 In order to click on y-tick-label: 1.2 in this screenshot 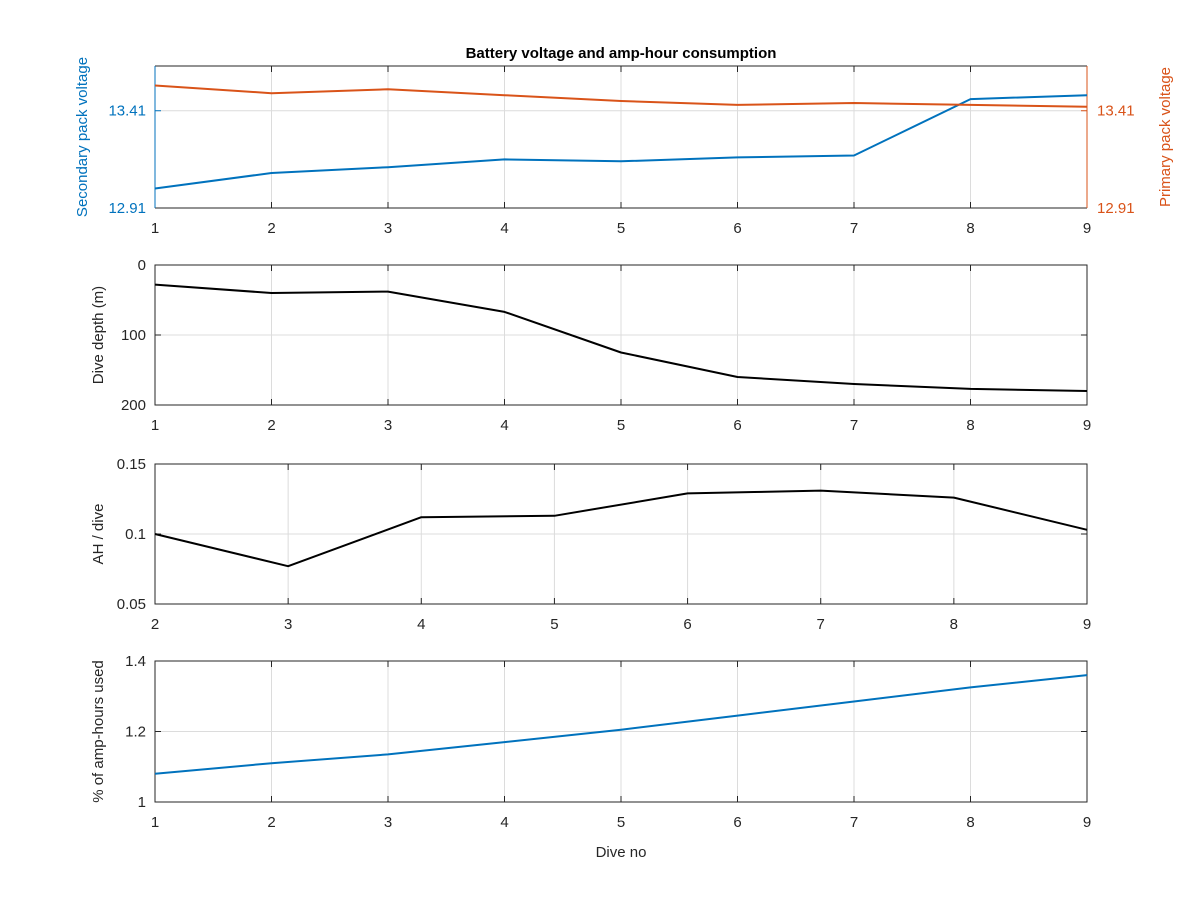, I will do `click(135, 732)`.